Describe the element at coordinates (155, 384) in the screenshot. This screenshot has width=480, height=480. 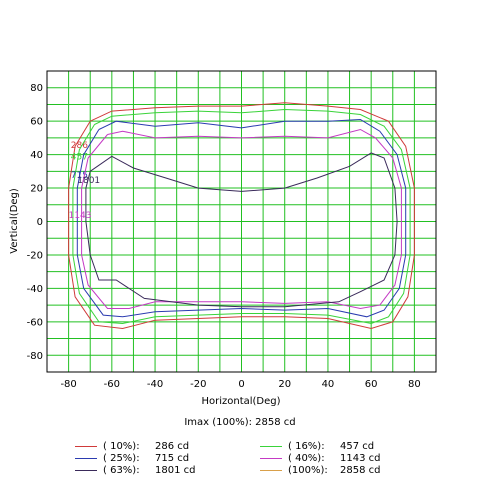
I see `x-tick-label: -40` at that location.